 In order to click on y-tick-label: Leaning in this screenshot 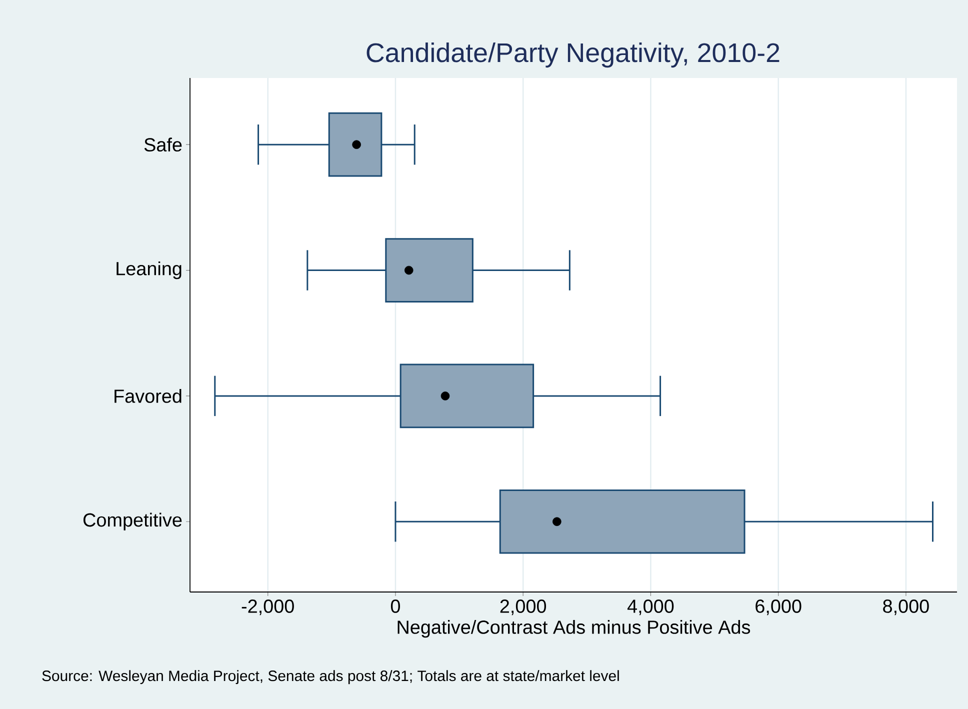, I will do `click(149, 270)`.